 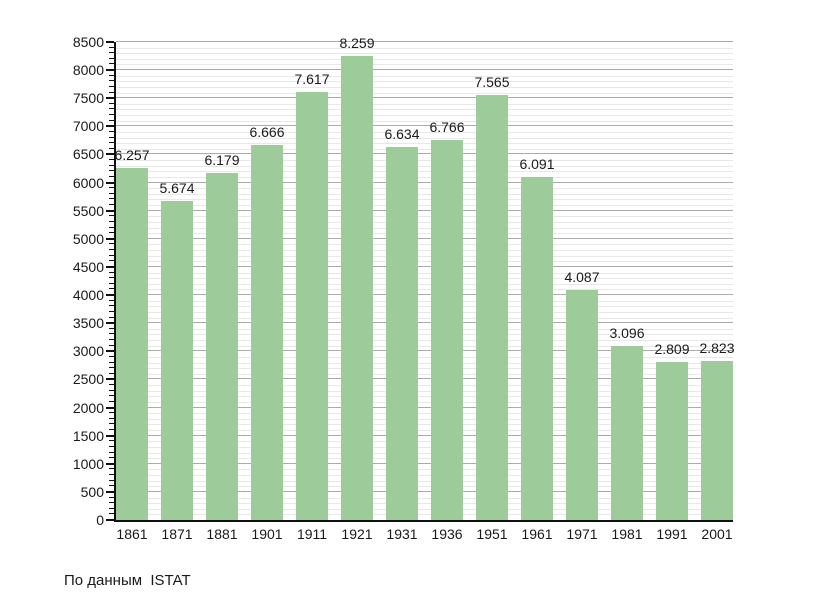 I want to click on bar-value-label: 6.634, so click(x=402, y=133).